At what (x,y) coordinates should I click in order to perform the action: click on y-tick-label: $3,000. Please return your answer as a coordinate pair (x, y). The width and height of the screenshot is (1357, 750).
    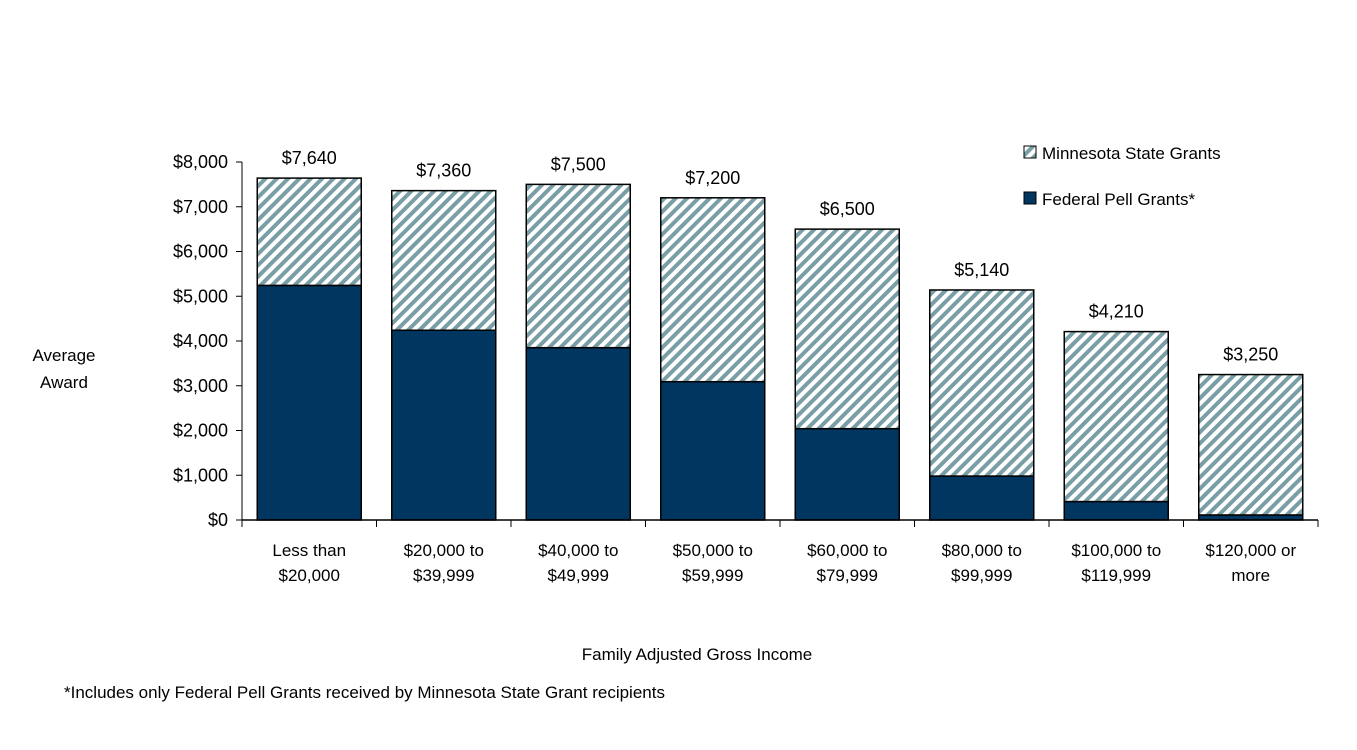
    Looking at the image, I should click on (200, 386).